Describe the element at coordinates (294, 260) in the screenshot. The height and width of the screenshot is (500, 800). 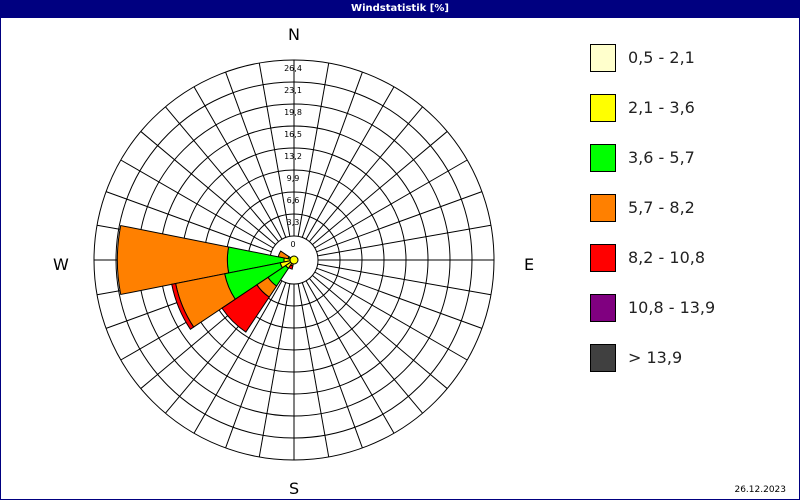
I see `center-marker` at that location.